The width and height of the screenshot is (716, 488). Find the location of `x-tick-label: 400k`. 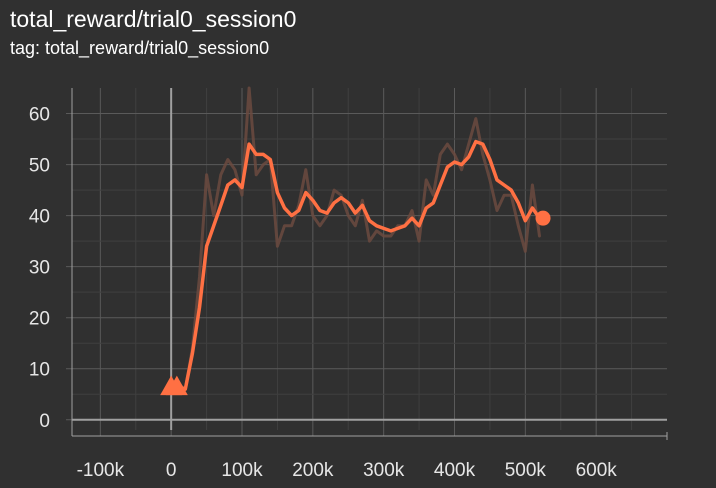

x-tick-label: 400k is located at coordinates (455, 470).